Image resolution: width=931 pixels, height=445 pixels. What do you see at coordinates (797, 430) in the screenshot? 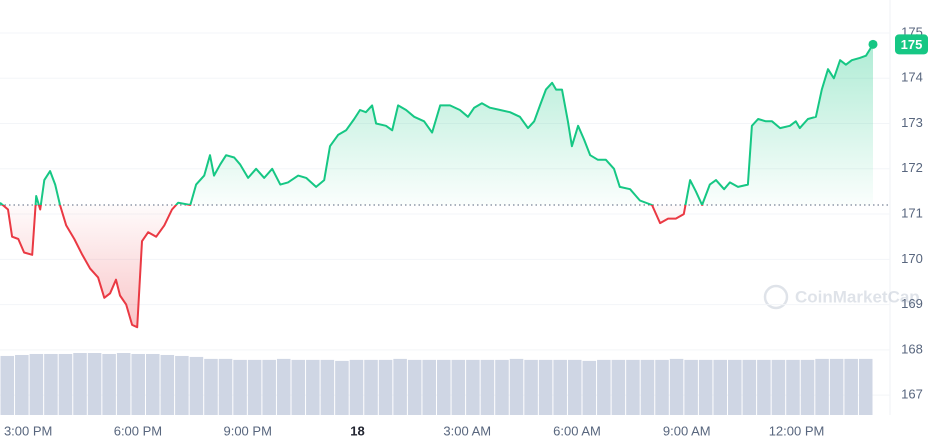
I see `x-tick-label: 12:00 PM` at bounding box center [797, 430].